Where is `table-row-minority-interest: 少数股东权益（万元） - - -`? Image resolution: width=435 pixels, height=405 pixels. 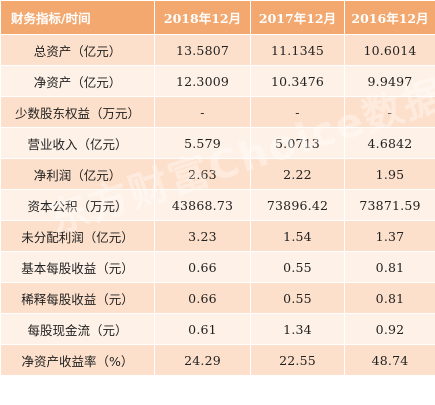
table-row-minority-interest: 少数股东权益（万元） - - - is located at coordinates (217, 112).